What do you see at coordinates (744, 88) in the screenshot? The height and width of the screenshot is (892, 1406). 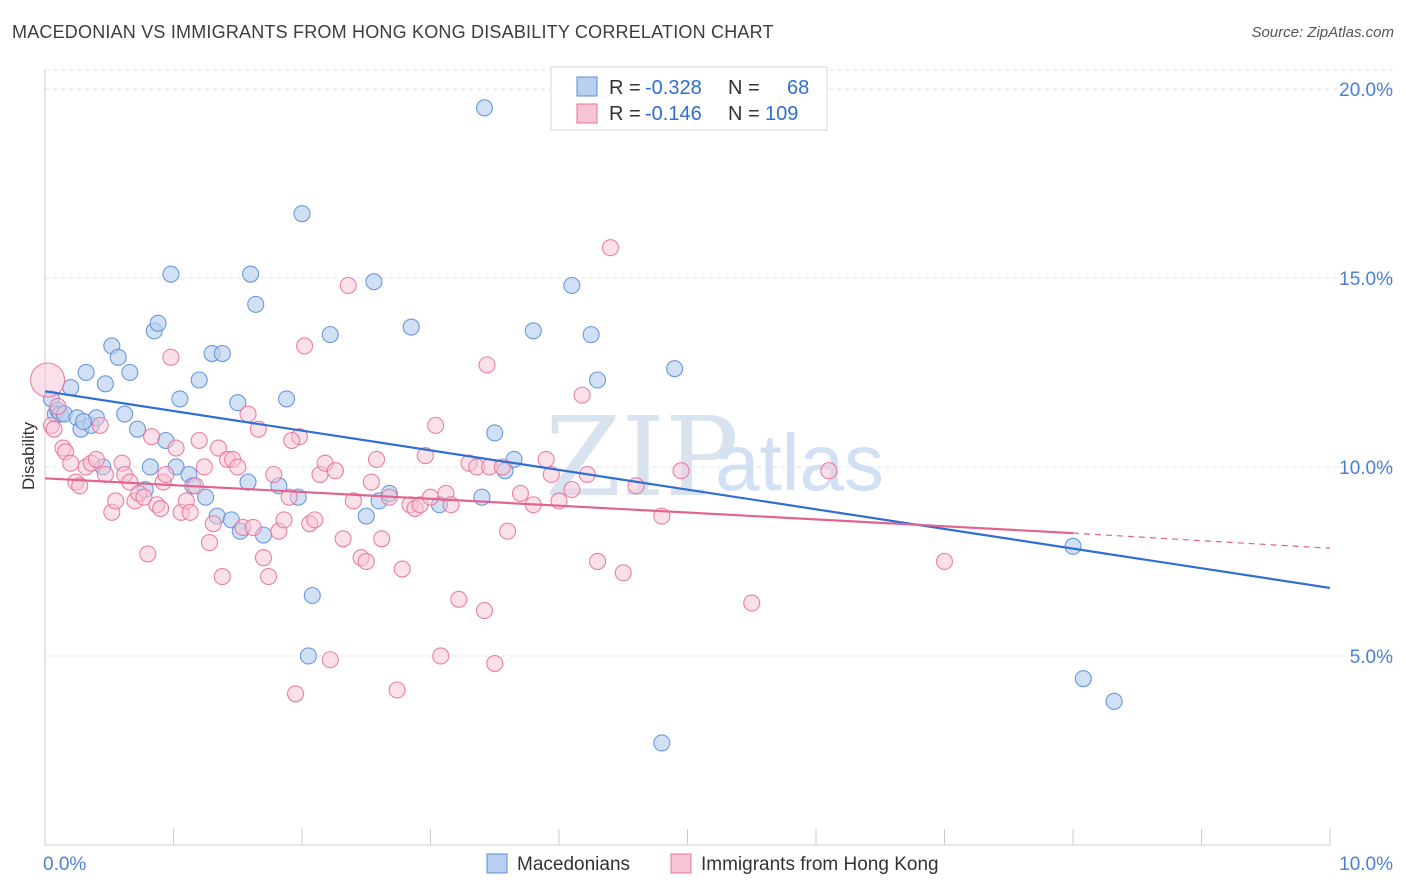 I see `legend-n-label-1: N =` at bounding box center [744, 88].